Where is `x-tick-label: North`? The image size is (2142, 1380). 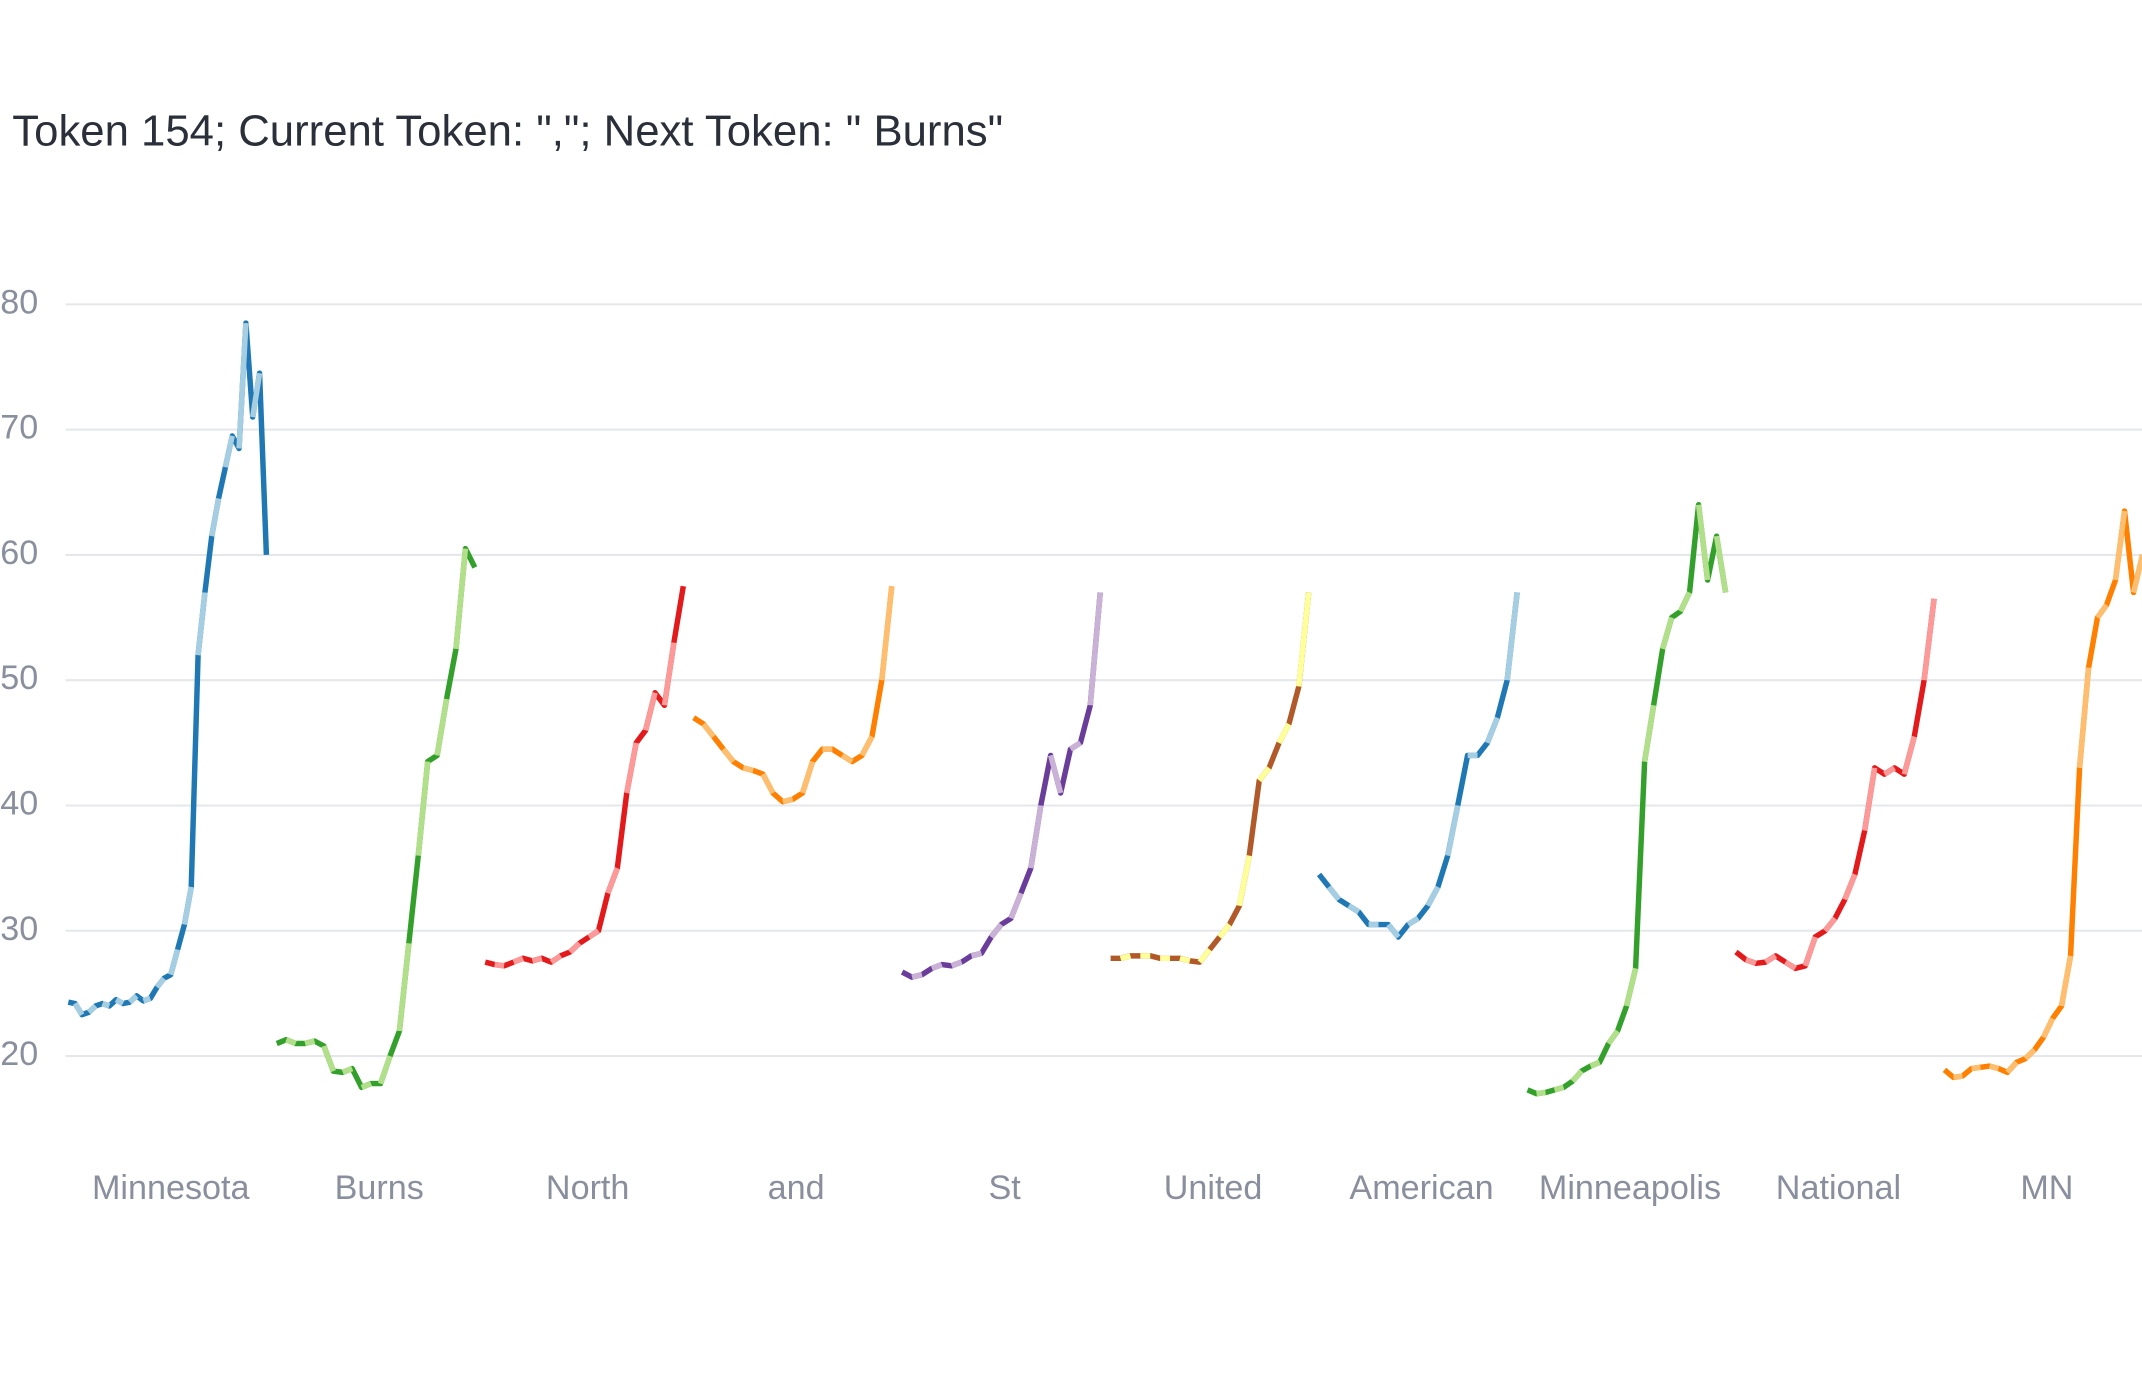 x-tick-label: North is located at coordinates (588, 1188).